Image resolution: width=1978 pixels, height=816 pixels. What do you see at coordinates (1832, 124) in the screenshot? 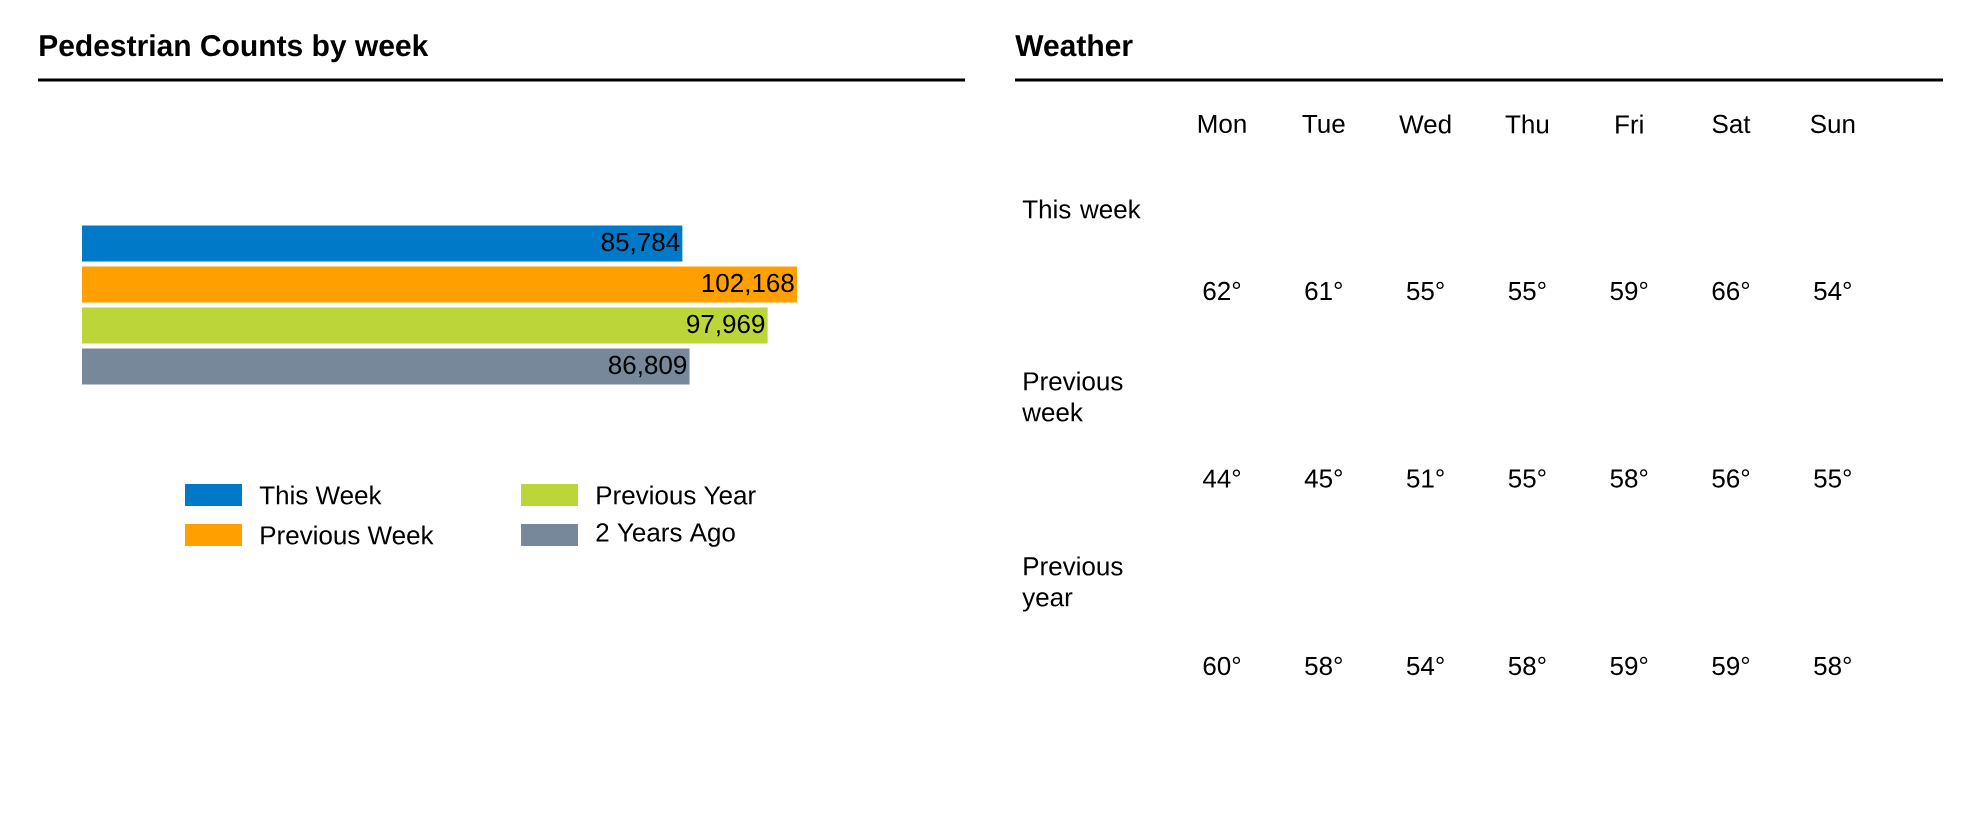
I see `category-label: Sun` at bounding box center [1832, 124].